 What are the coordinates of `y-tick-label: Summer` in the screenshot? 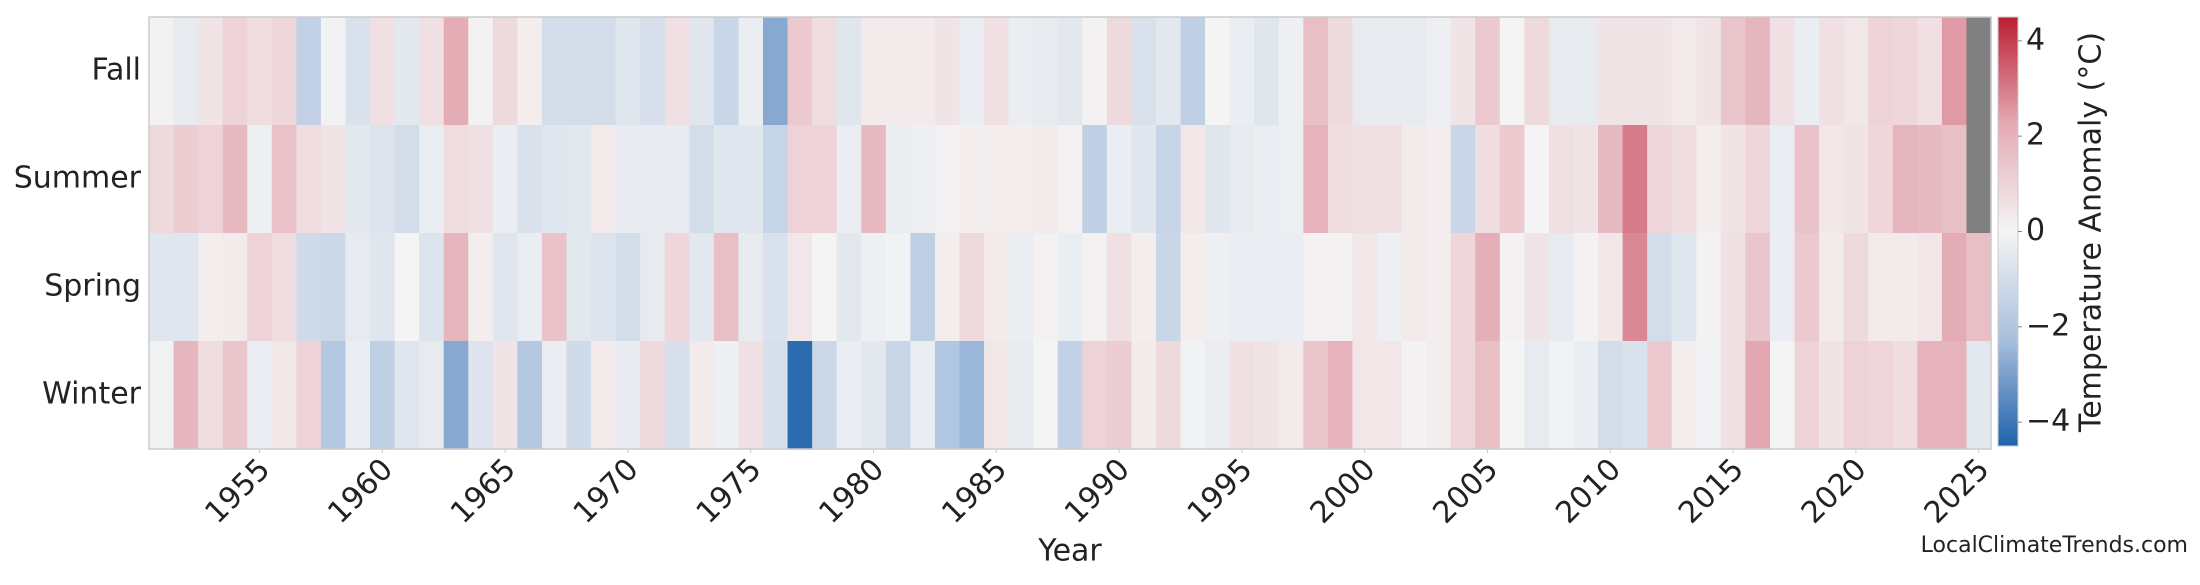 It's located at (78, 178).